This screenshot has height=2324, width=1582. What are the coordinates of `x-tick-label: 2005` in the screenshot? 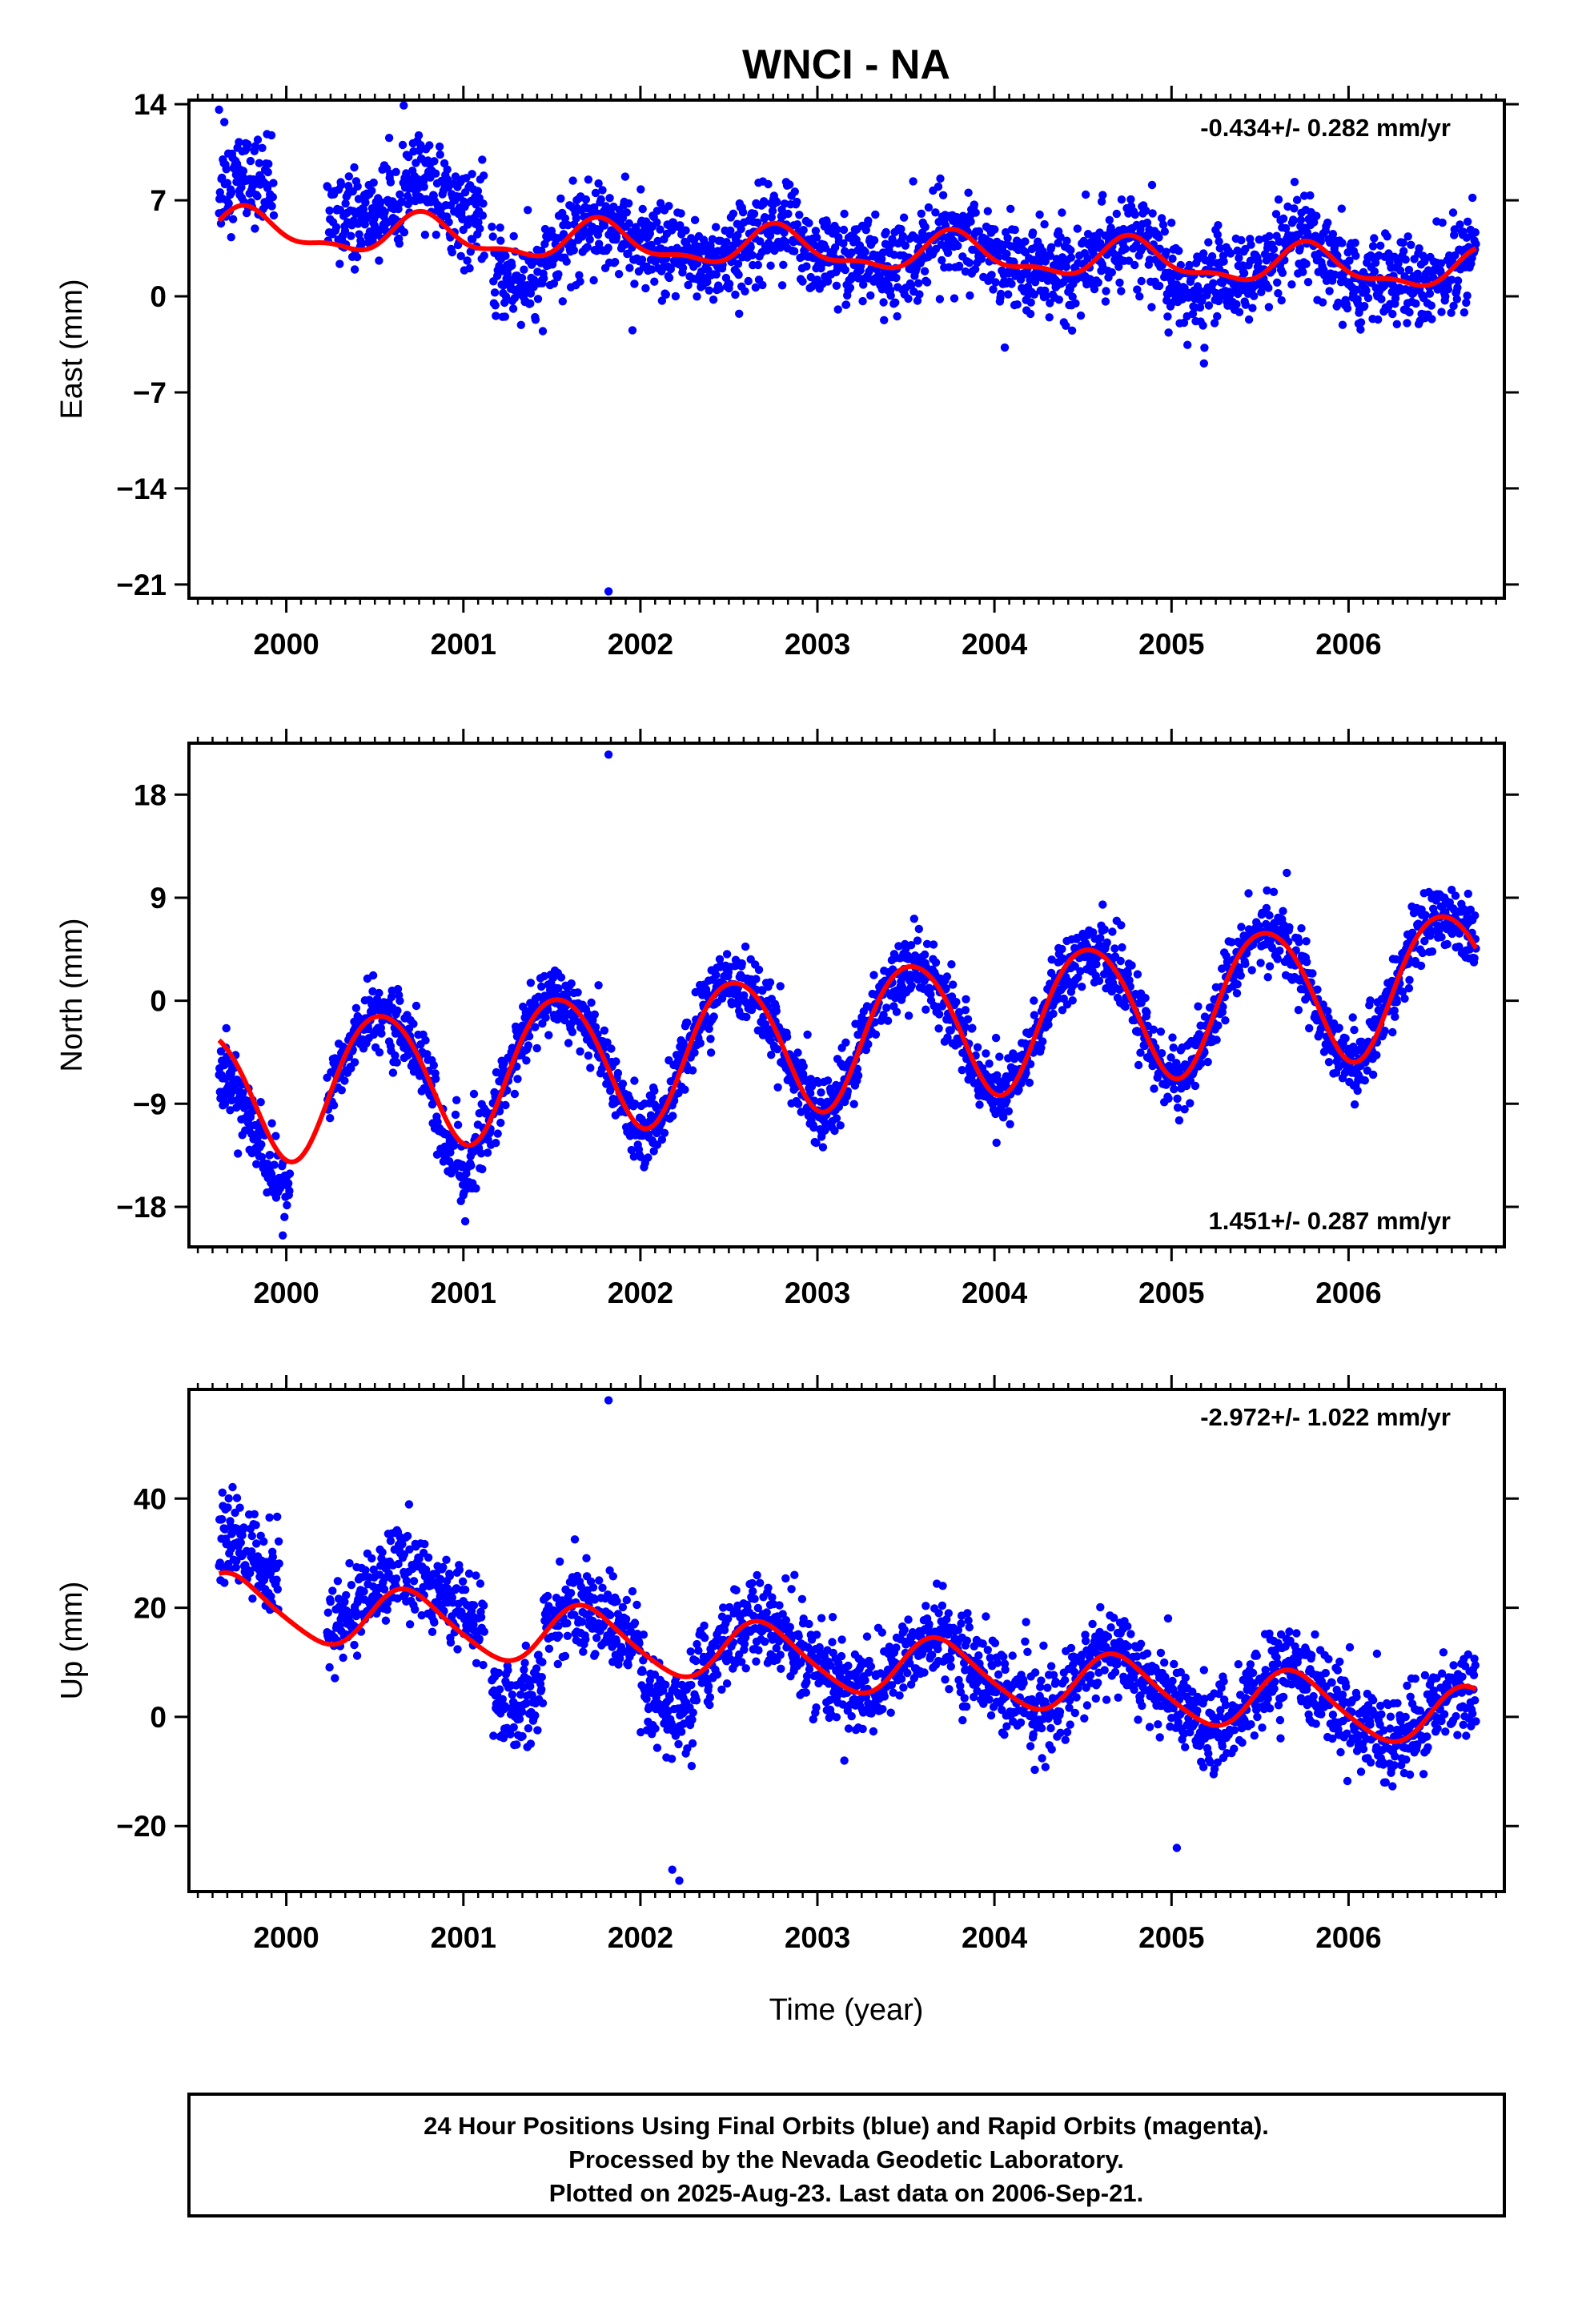 It's located at (1171, 644).